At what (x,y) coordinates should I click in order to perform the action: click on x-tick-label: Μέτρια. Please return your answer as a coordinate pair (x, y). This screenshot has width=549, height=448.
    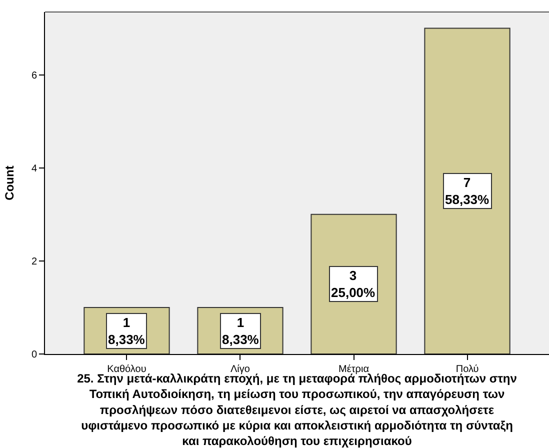
    Looking at the image, I should click on (354, 369).